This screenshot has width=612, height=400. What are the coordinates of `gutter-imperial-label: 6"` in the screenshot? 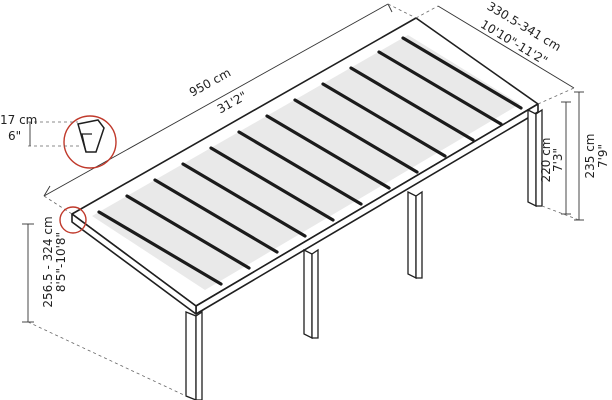 It's located at (14, 136).